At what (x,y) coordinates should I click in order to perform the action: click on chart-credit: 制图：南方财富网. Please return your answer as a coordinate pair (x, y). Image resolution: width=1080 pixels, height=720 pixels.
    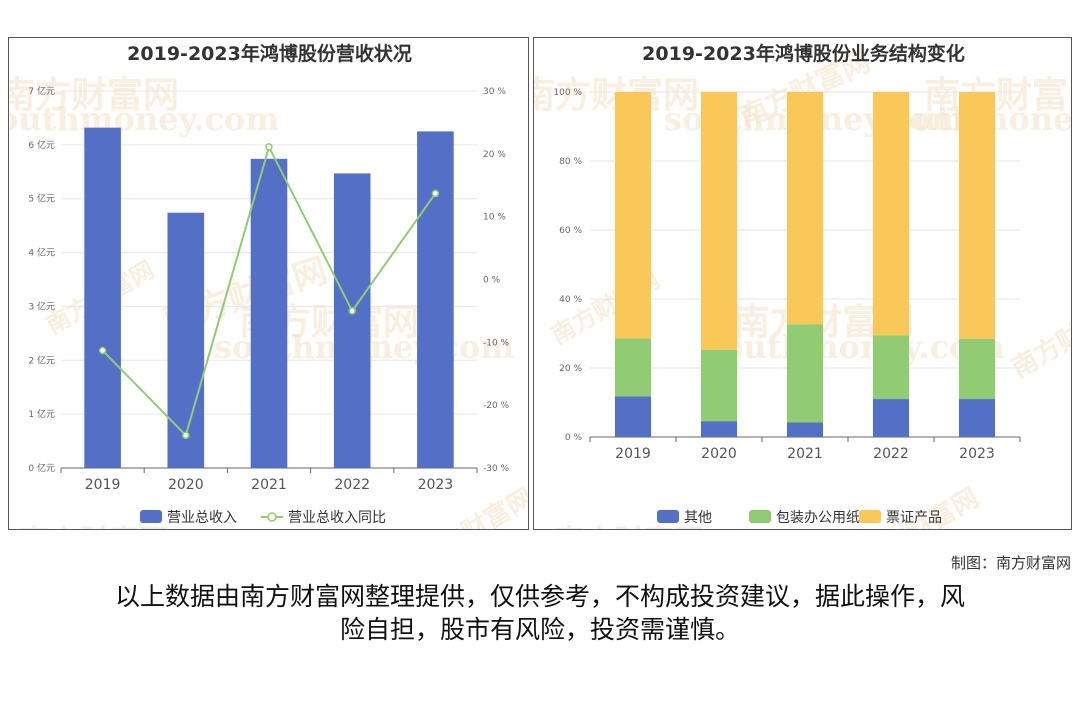
    Looking at the image, I should click on (1010, 563).